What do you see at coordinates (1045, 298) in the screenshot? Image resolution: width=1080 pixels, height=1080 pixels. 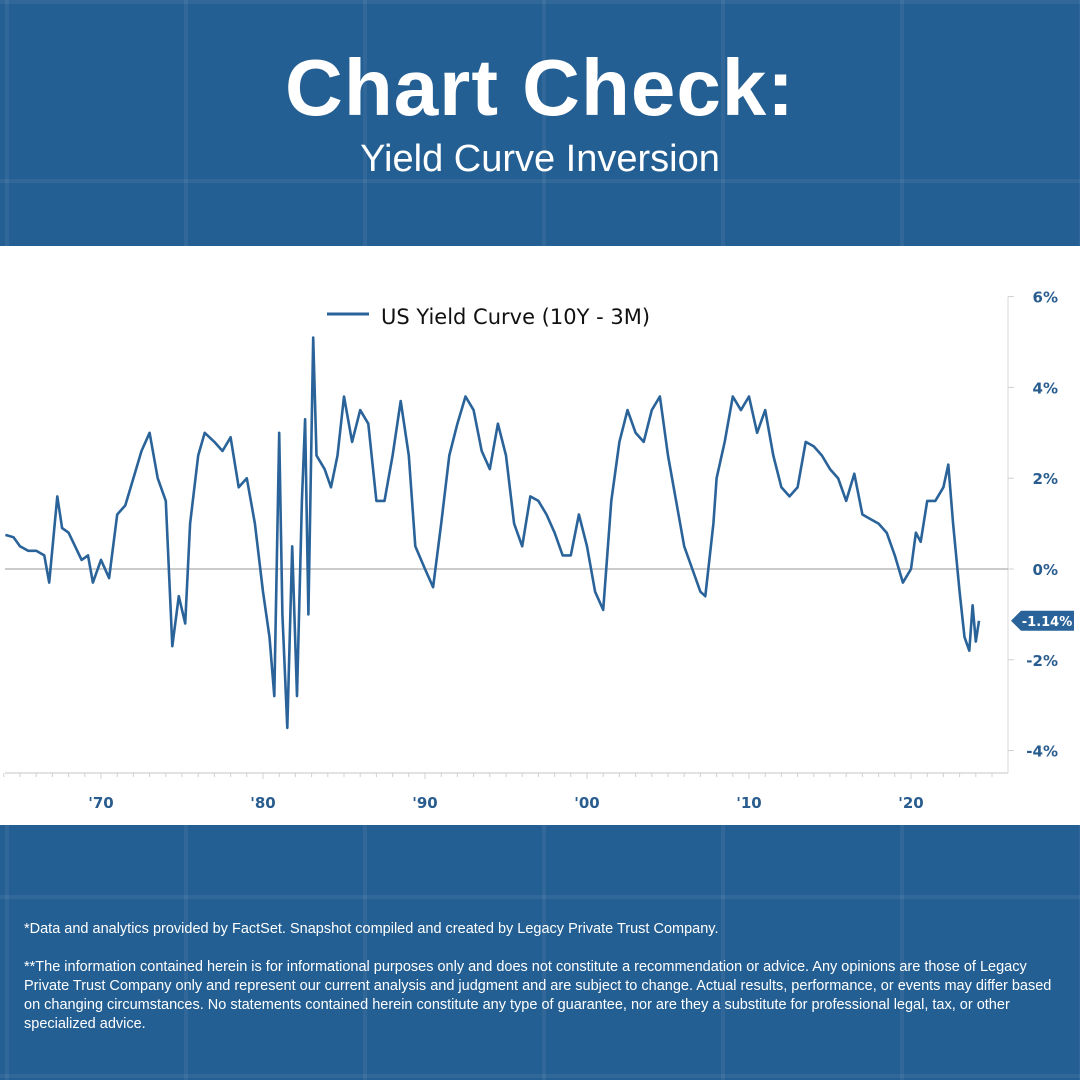 I see `y-tick-label: 6%` at bounding box center [1045, 298].